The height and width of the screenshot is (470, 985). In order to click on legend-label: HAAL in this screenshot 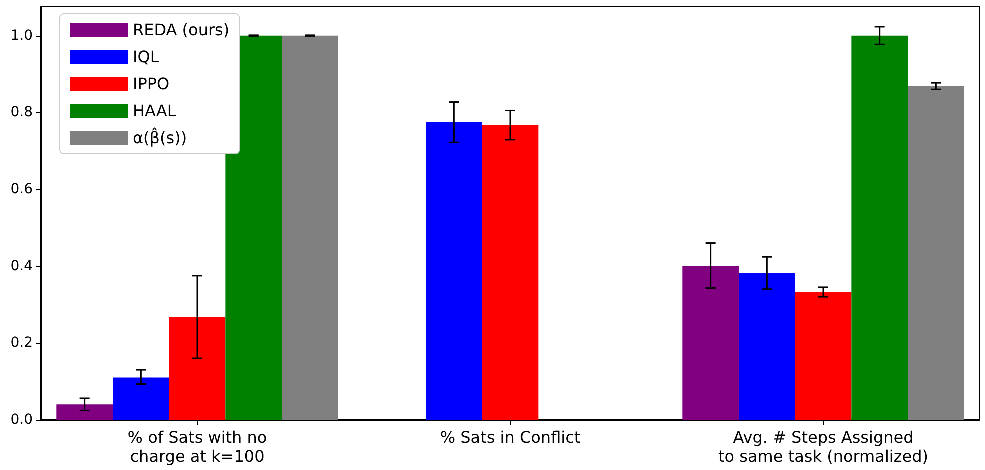, I will do `click(154, 111)`.